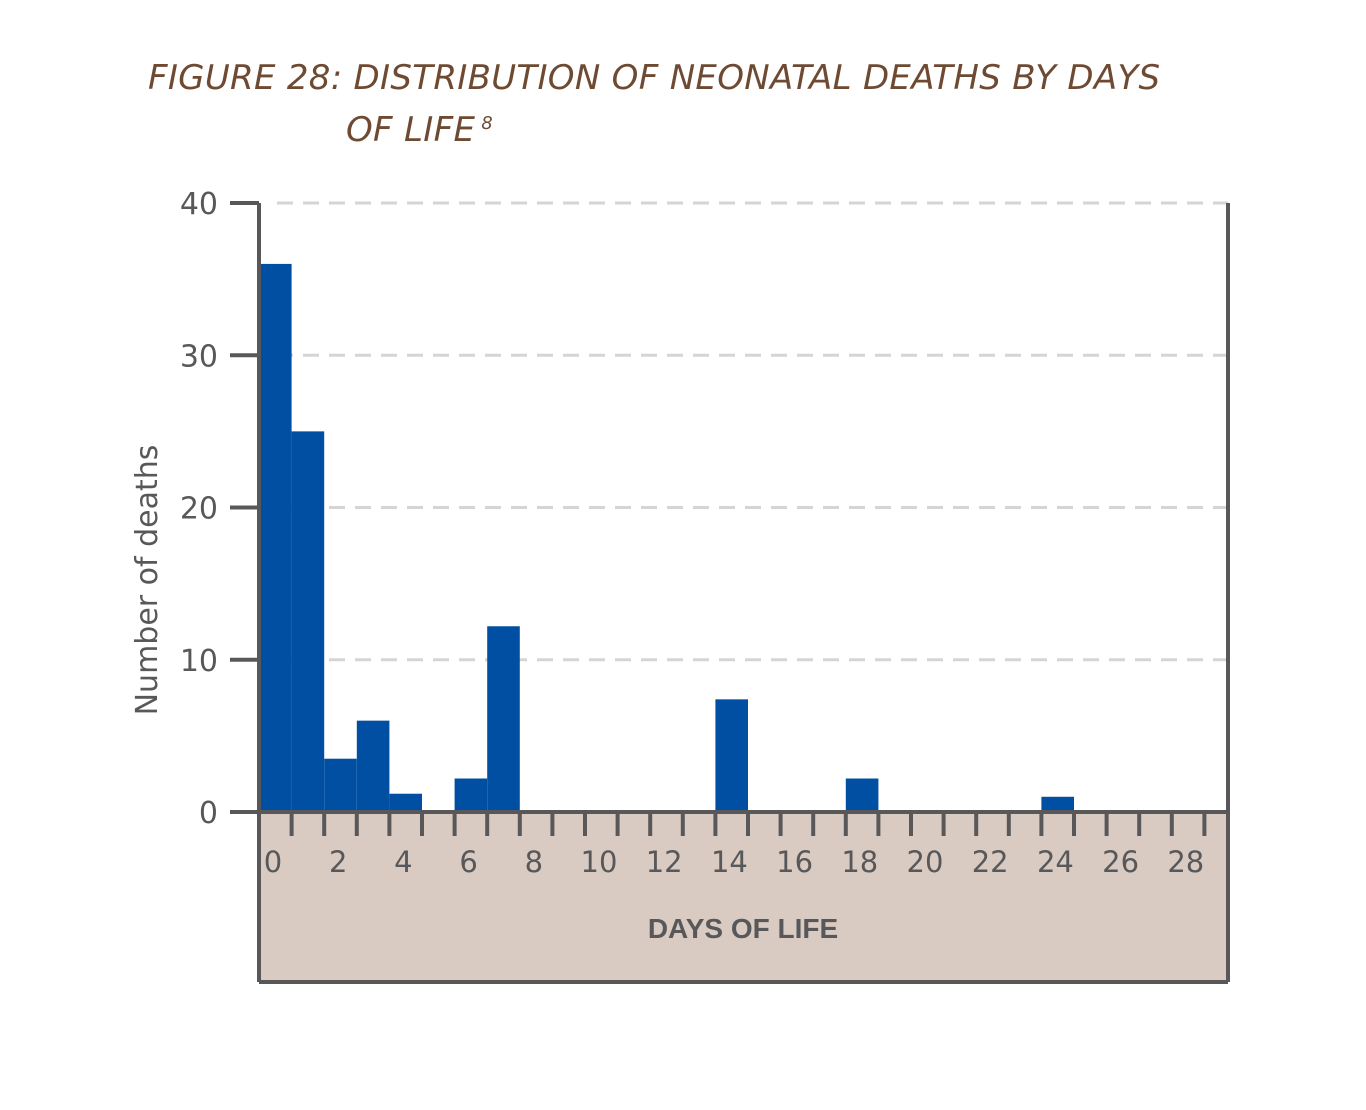 The width and height of the screenshot is (1366, 1110). What do you see at coordinates (487, 123) in the screenshot?
I see `footnote-marker: 8` at bounding box center [487, 123].